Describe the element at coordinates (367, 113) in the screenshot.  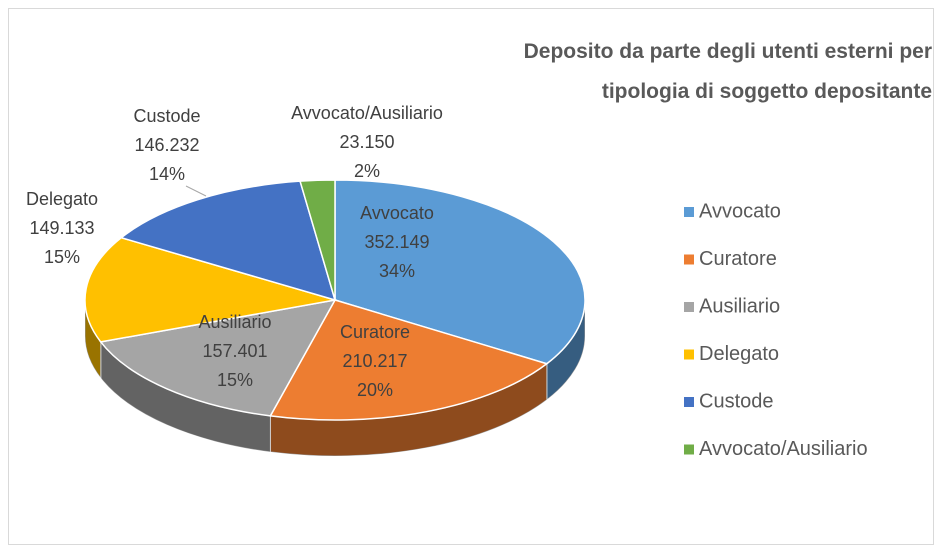
I see `data-label-name: Avvocato/Ausiliario` at that location.